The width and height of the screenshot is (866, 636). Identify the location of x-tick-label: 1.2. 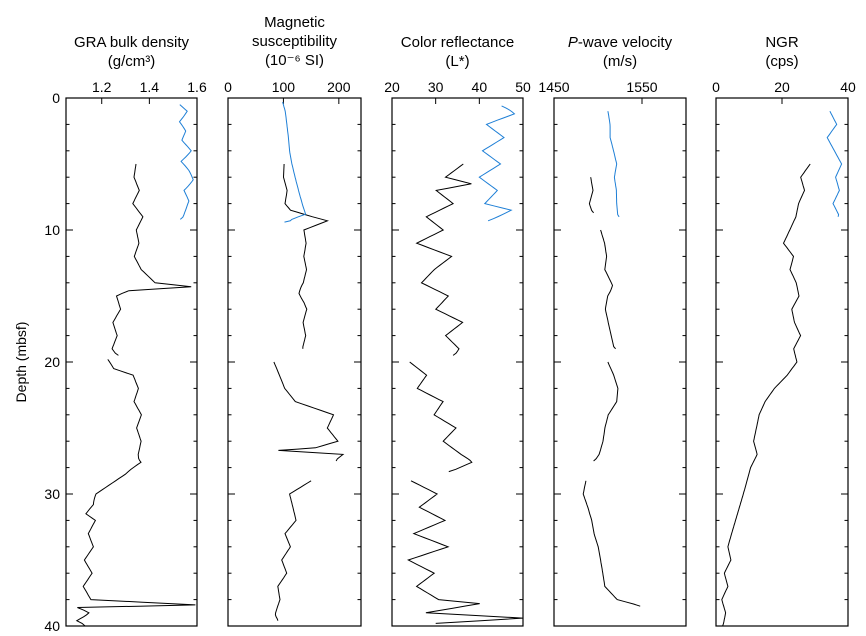
(102, 87).